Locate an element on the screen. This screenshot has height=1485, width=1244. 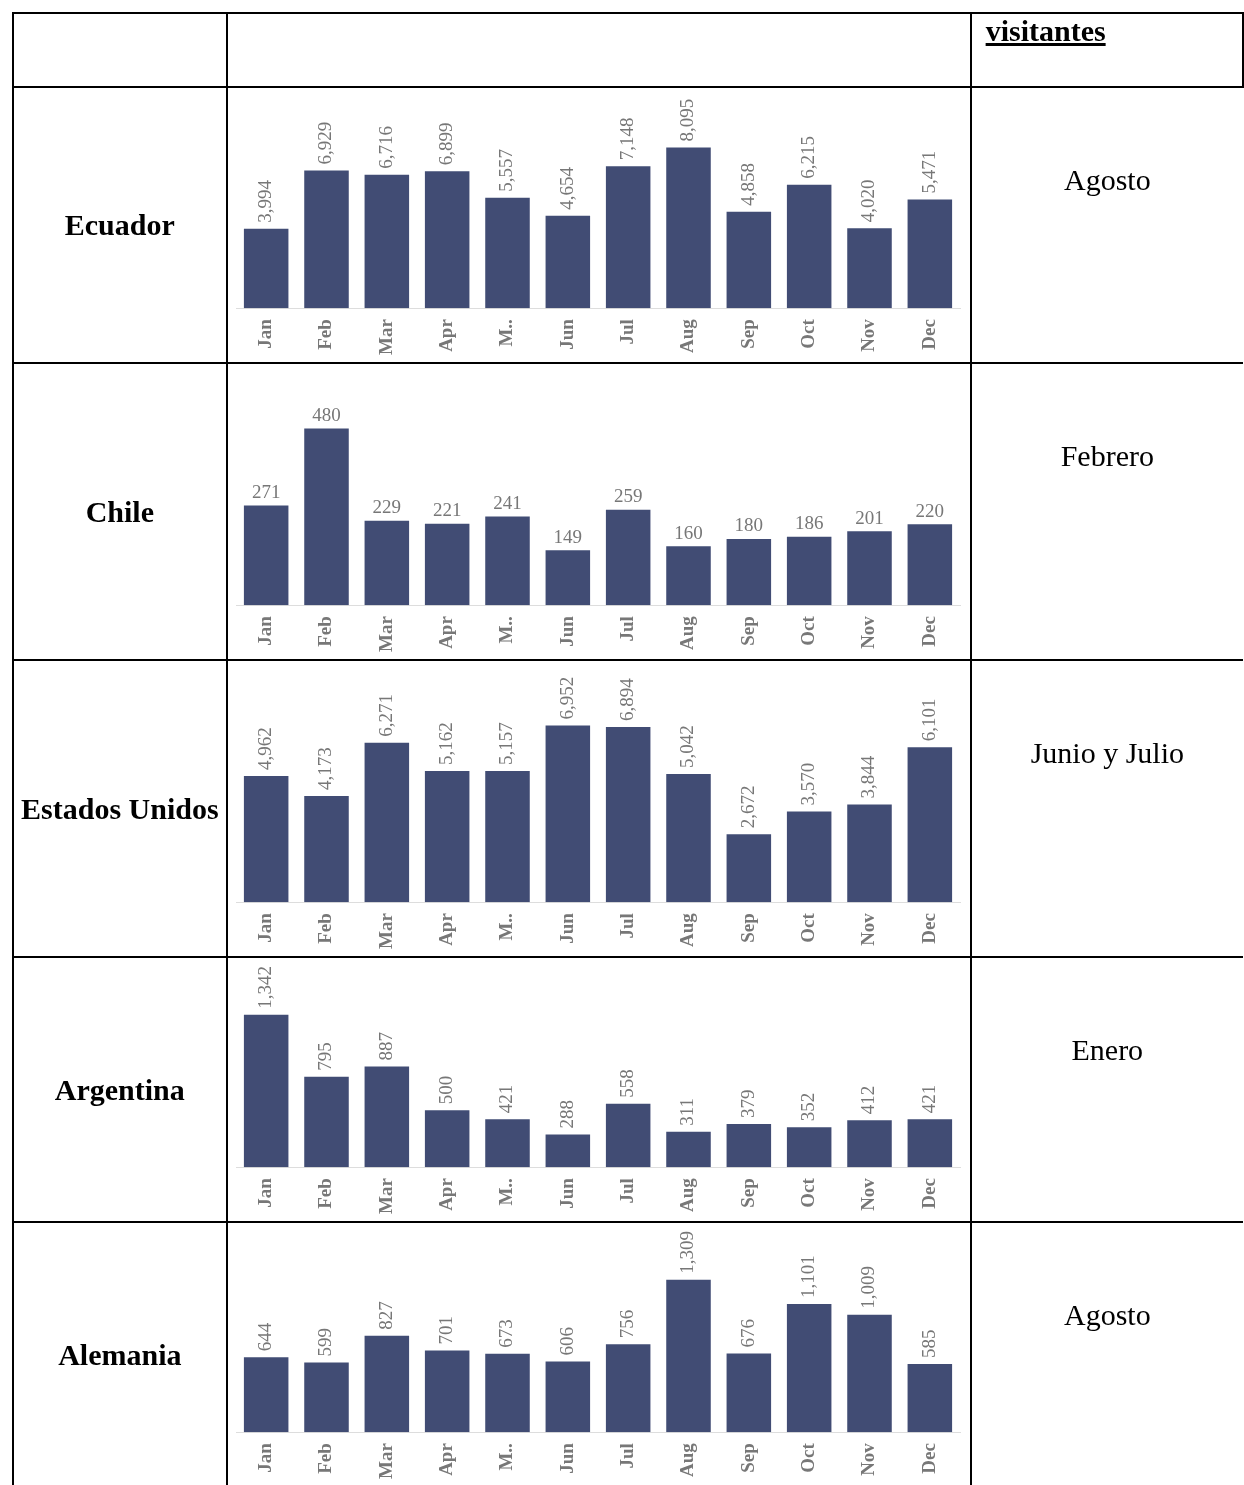
data-label: 6,101 is located at coordinates (928, 720).